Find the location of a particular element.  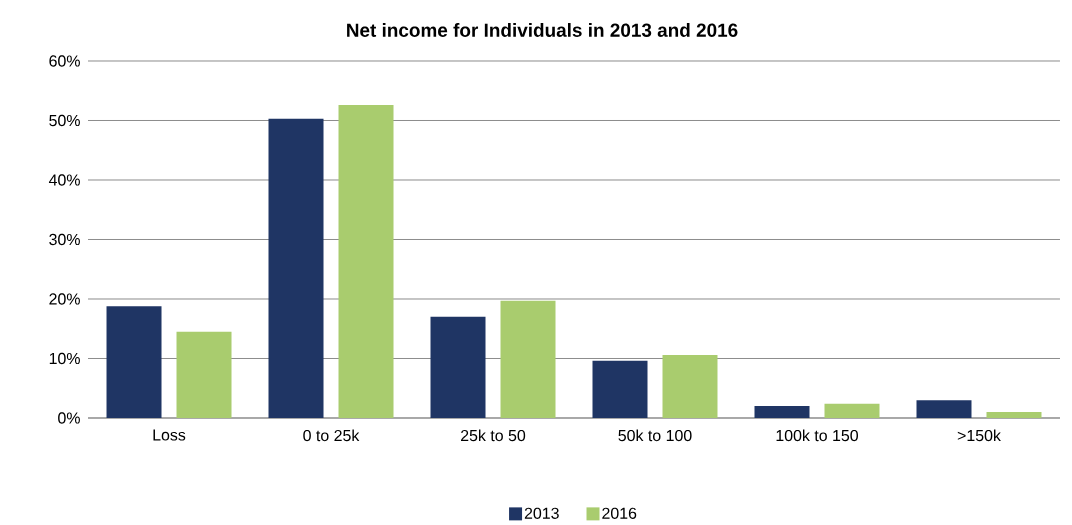

x-tick-label: Loss is located at coordinates (169, 435).